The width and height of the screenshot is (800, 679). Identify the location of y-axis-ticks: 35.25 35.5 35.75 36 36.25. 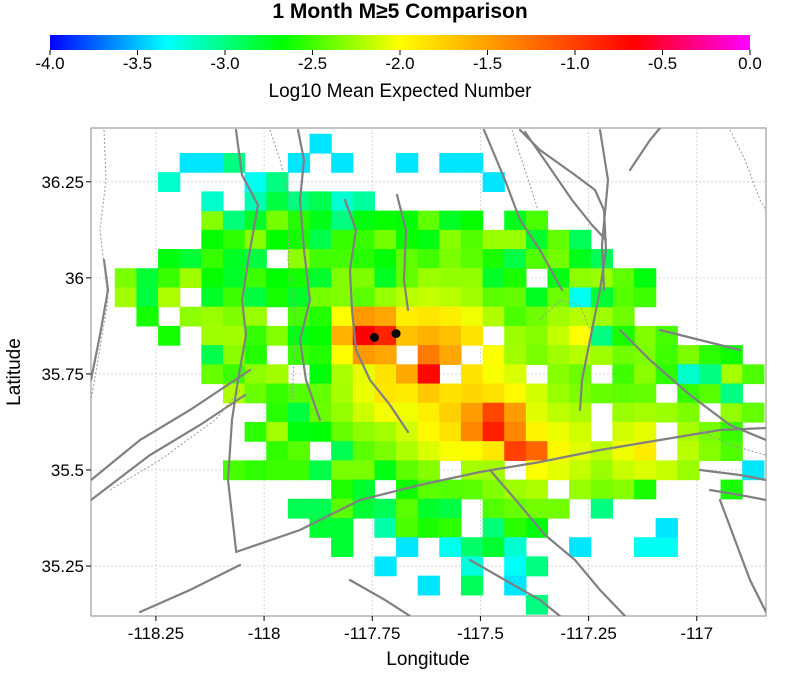
(66, 374).